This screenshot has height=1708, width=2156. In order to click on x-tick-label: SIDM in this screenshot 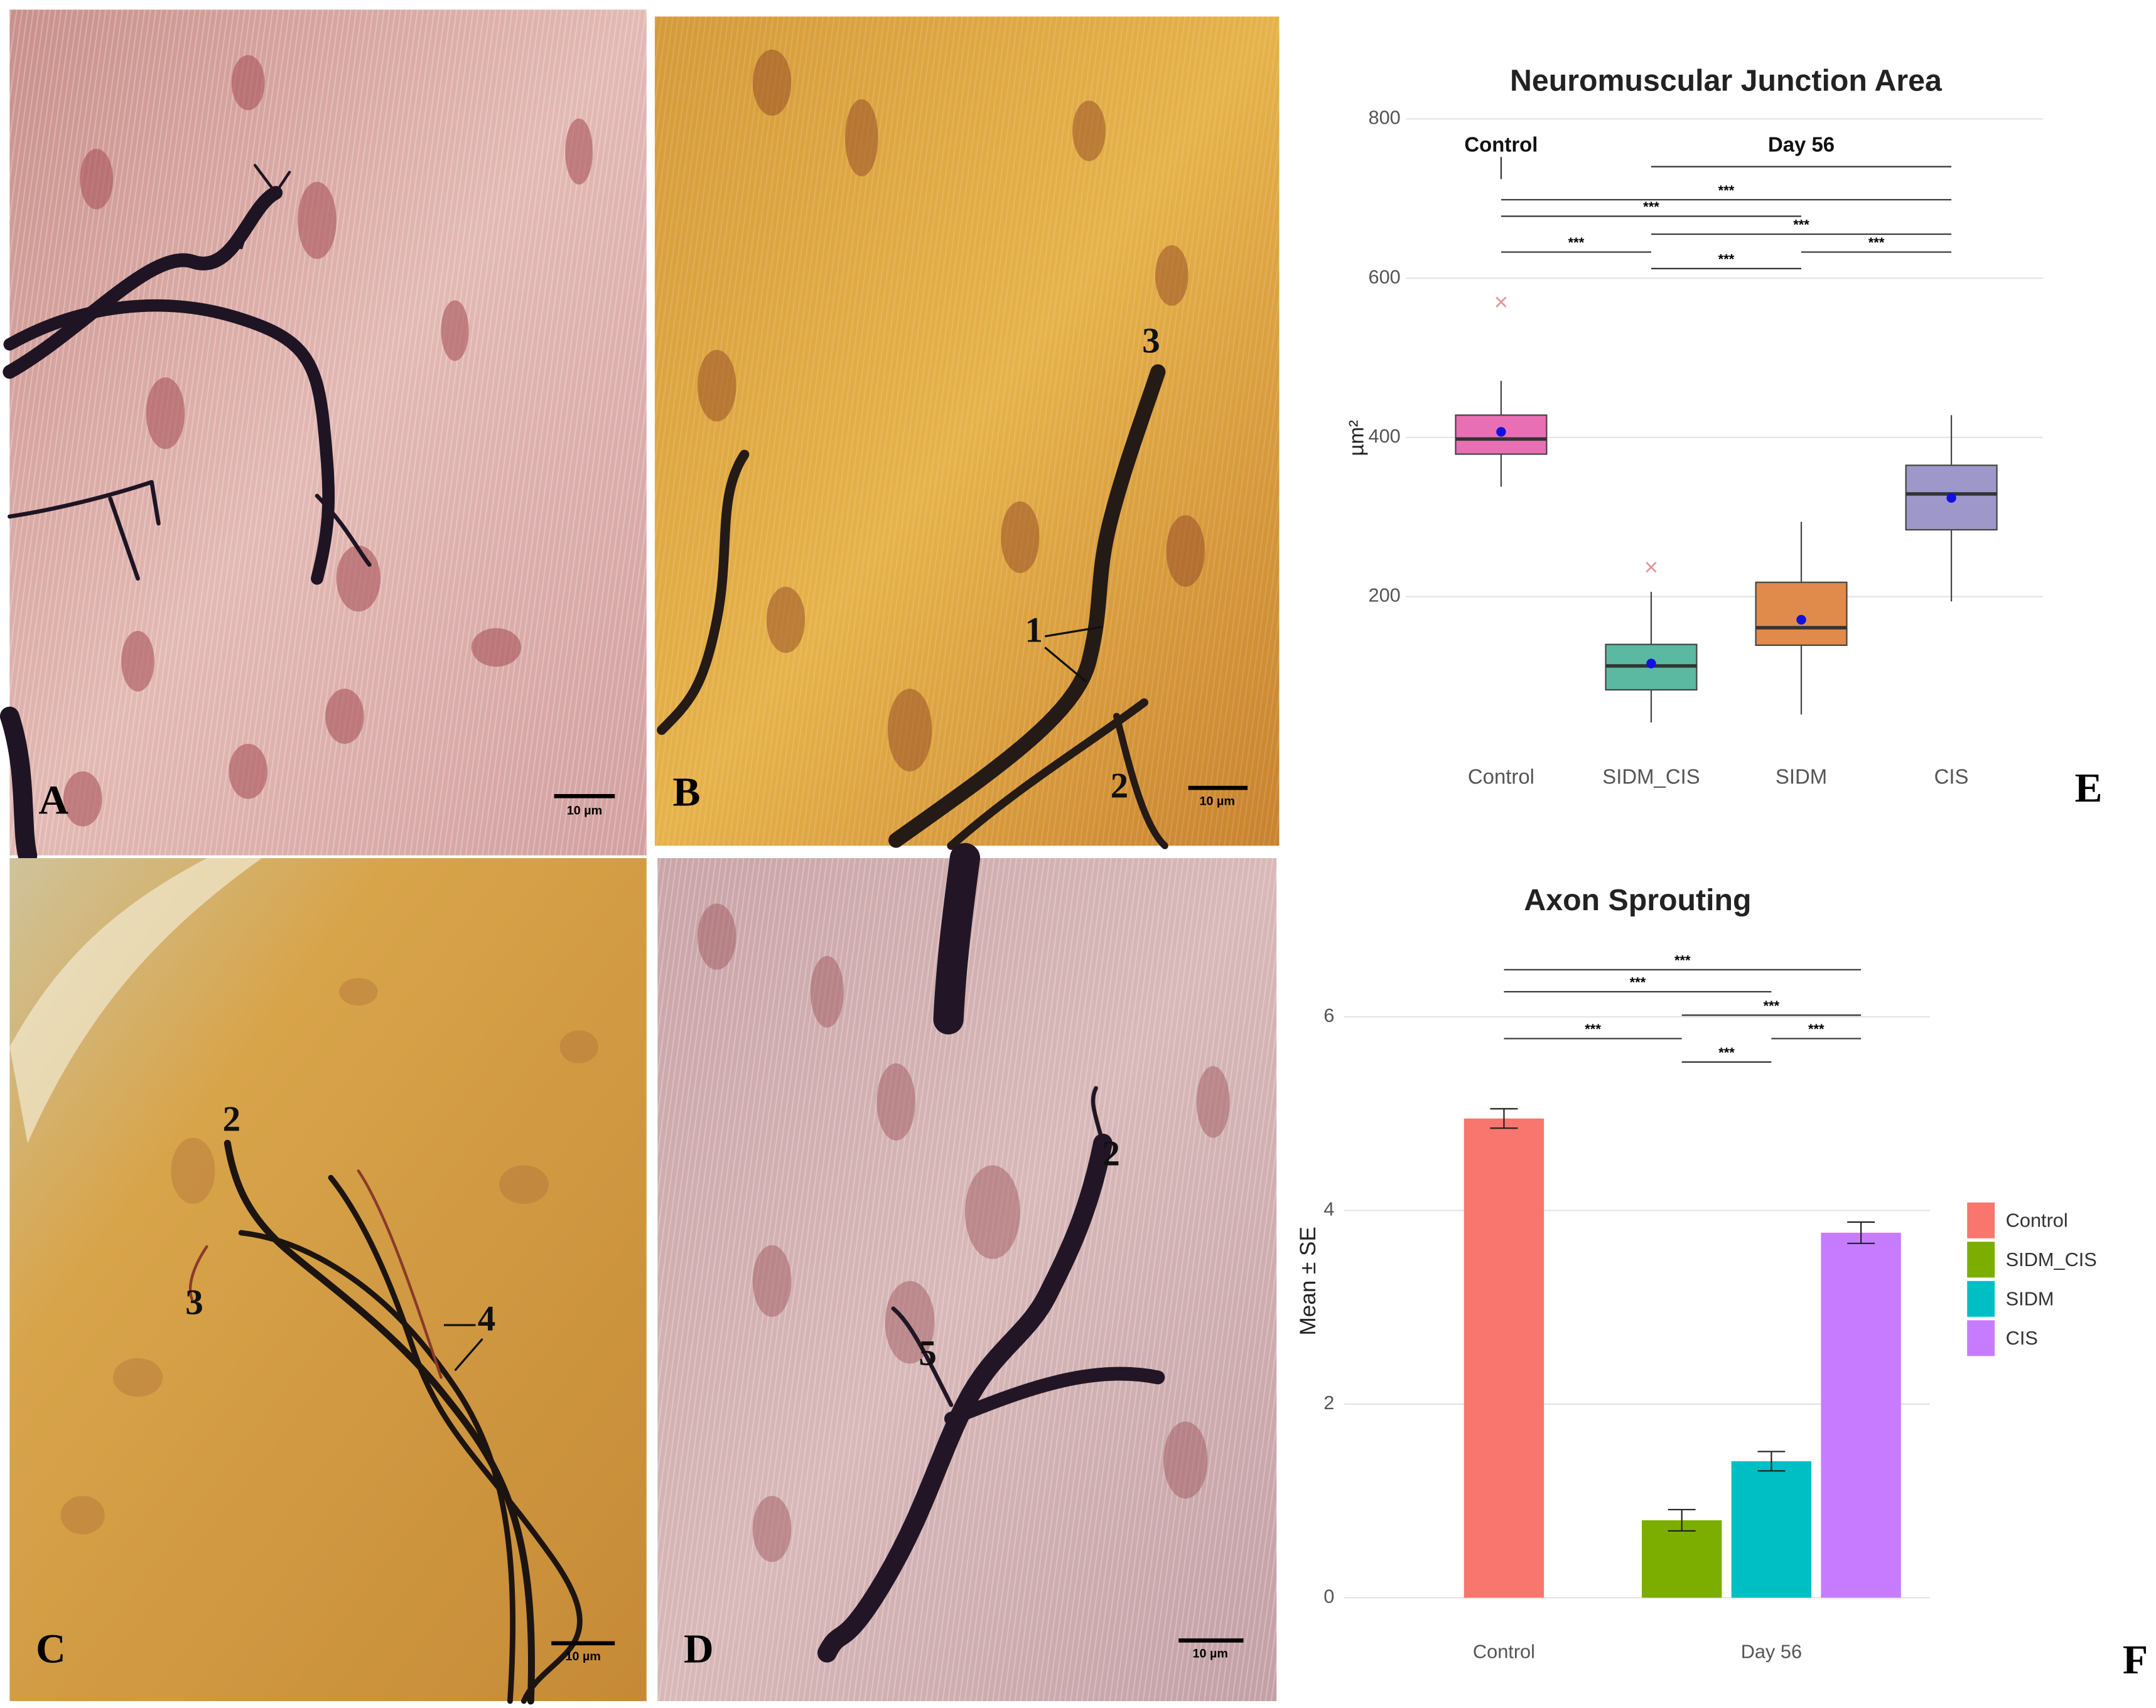, I will do `click(1802, 776)`.